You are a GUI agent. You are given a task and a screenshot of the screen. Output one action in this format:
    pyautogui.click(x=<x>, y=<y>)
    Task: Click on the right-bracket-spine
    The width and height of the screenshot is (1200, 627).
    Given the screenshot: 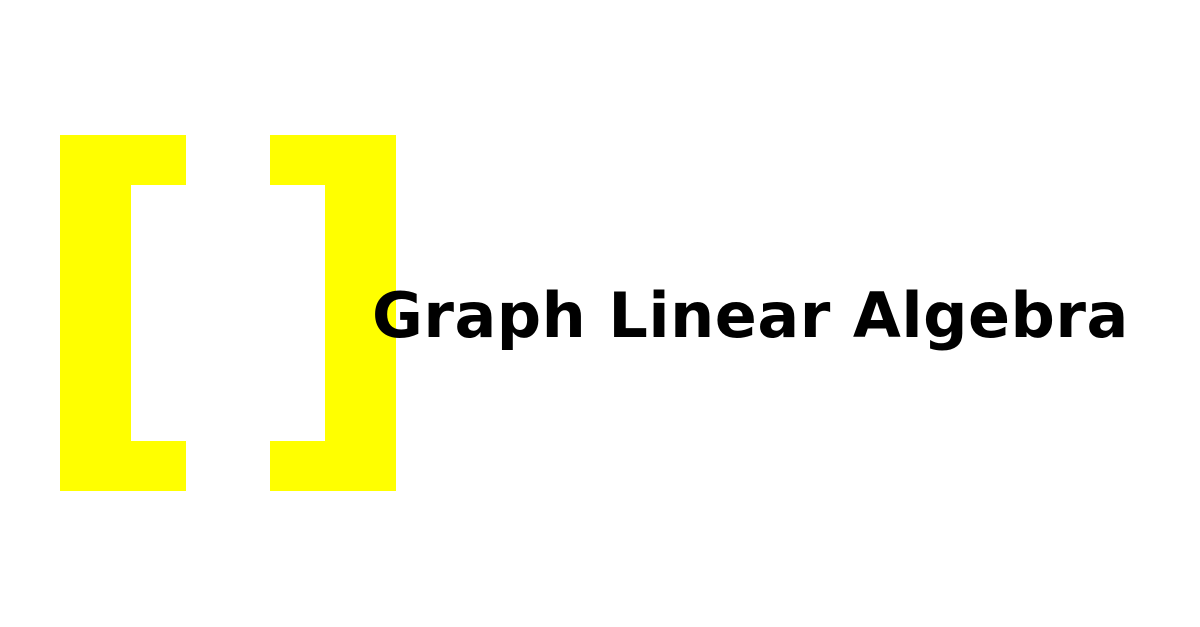 What is the action you would take?
    pyautogui.click(x=360, y=313)
    